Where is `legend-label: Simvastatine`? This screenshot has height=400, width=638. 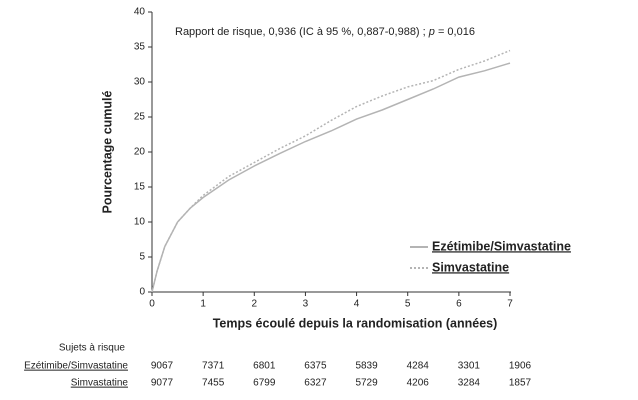
legend-label: Simvastatine is located at coordinates (470, 267).